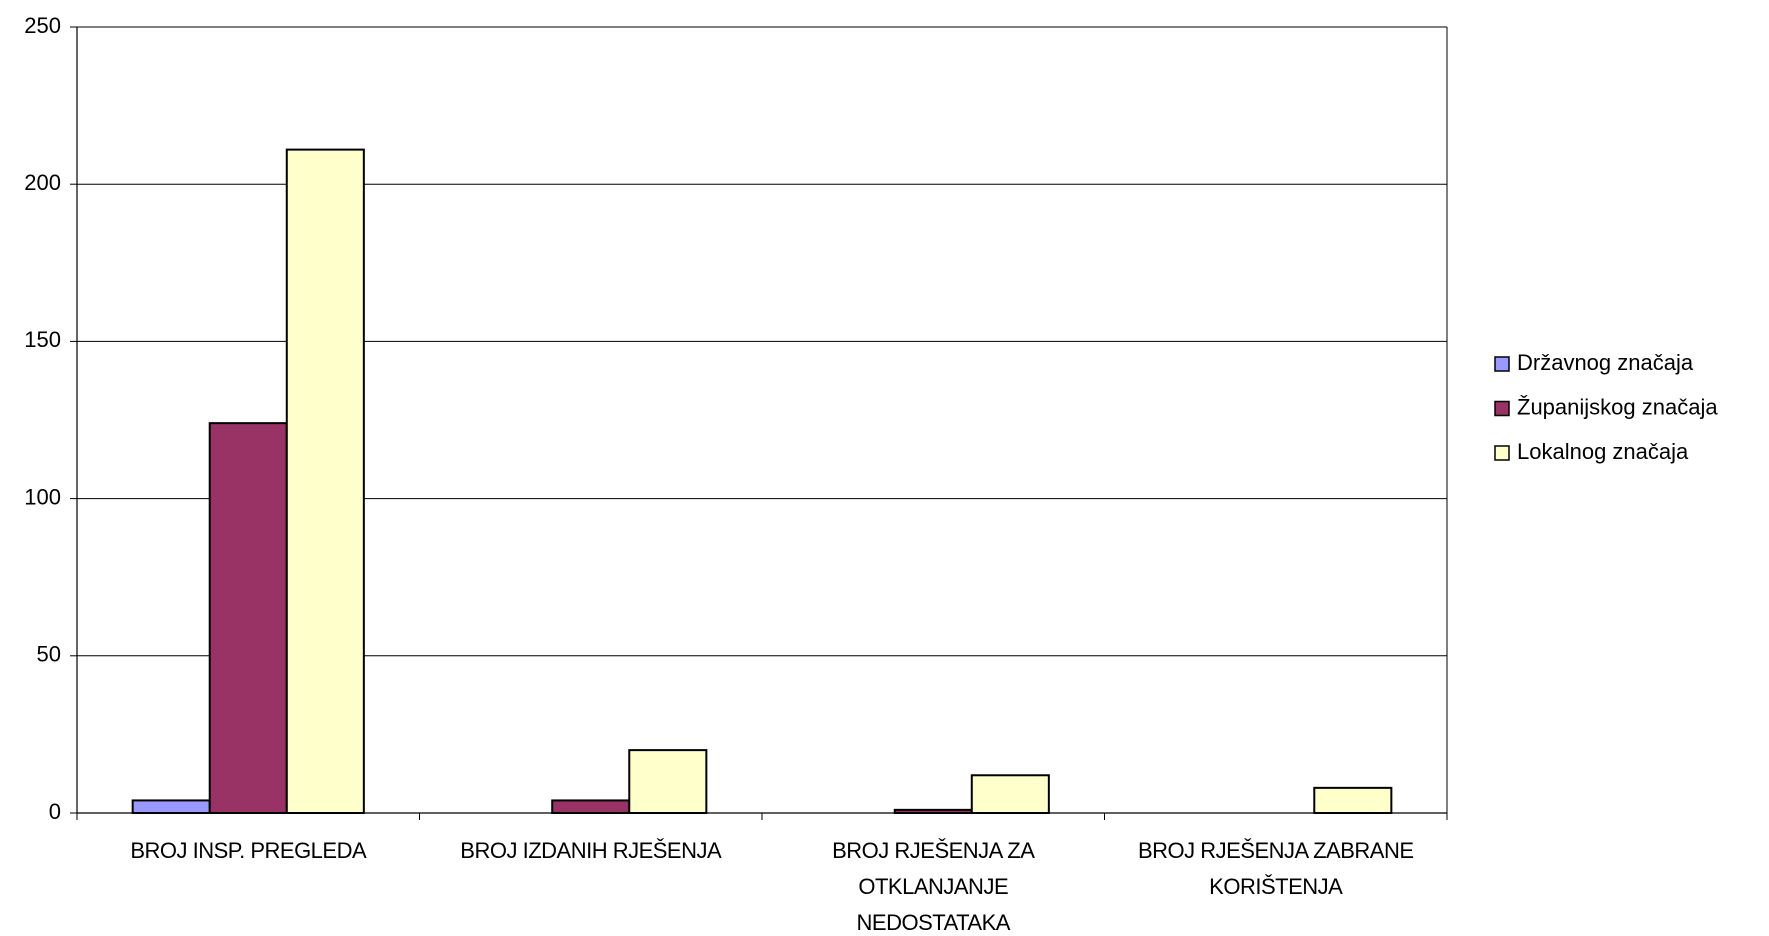  What do you see at coordinates (1603, 451) in the screenshot?
I see `legend-label: Lokalnog značaja` at bounding box center [1603, 451].